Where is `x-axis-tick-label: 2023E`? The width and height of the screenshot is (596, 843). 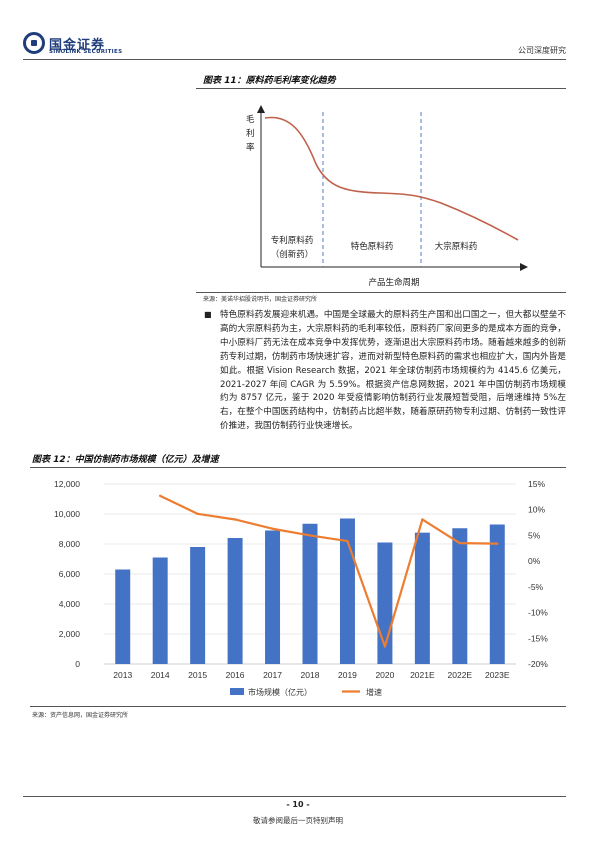 x-axis-tick-label: 2023E is located at coordinates (497, 675).